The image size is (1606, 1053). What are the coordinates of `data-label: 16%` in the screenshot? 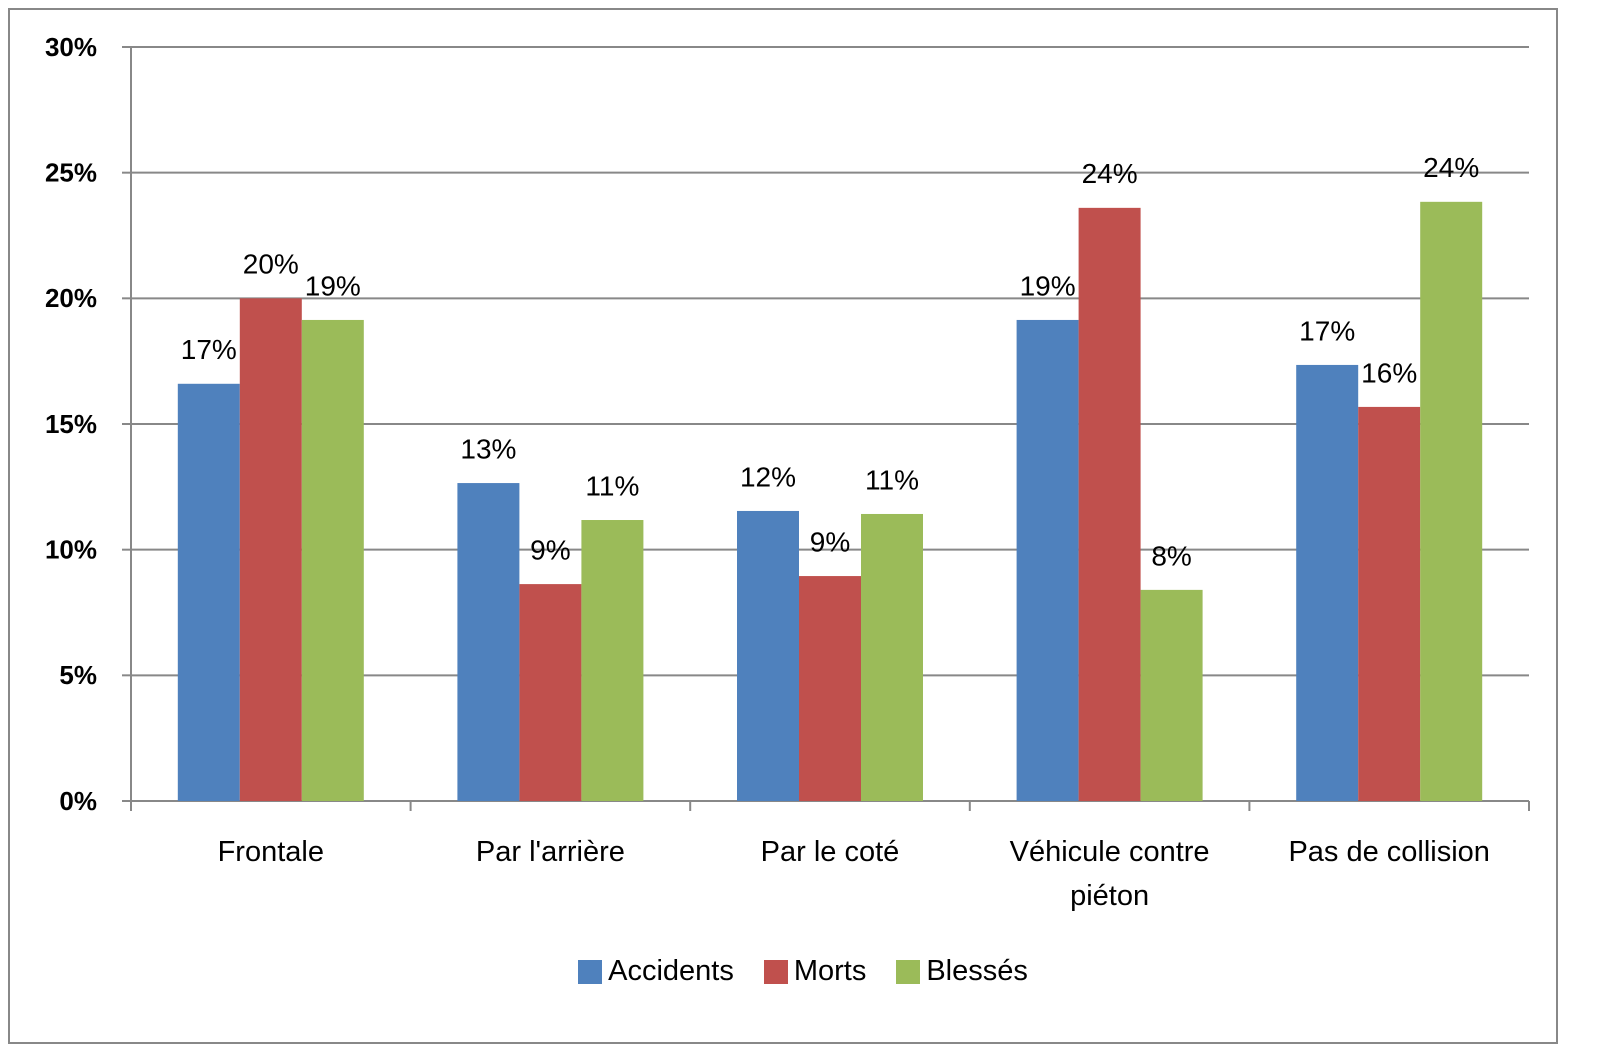 It's located at (1389, 372).